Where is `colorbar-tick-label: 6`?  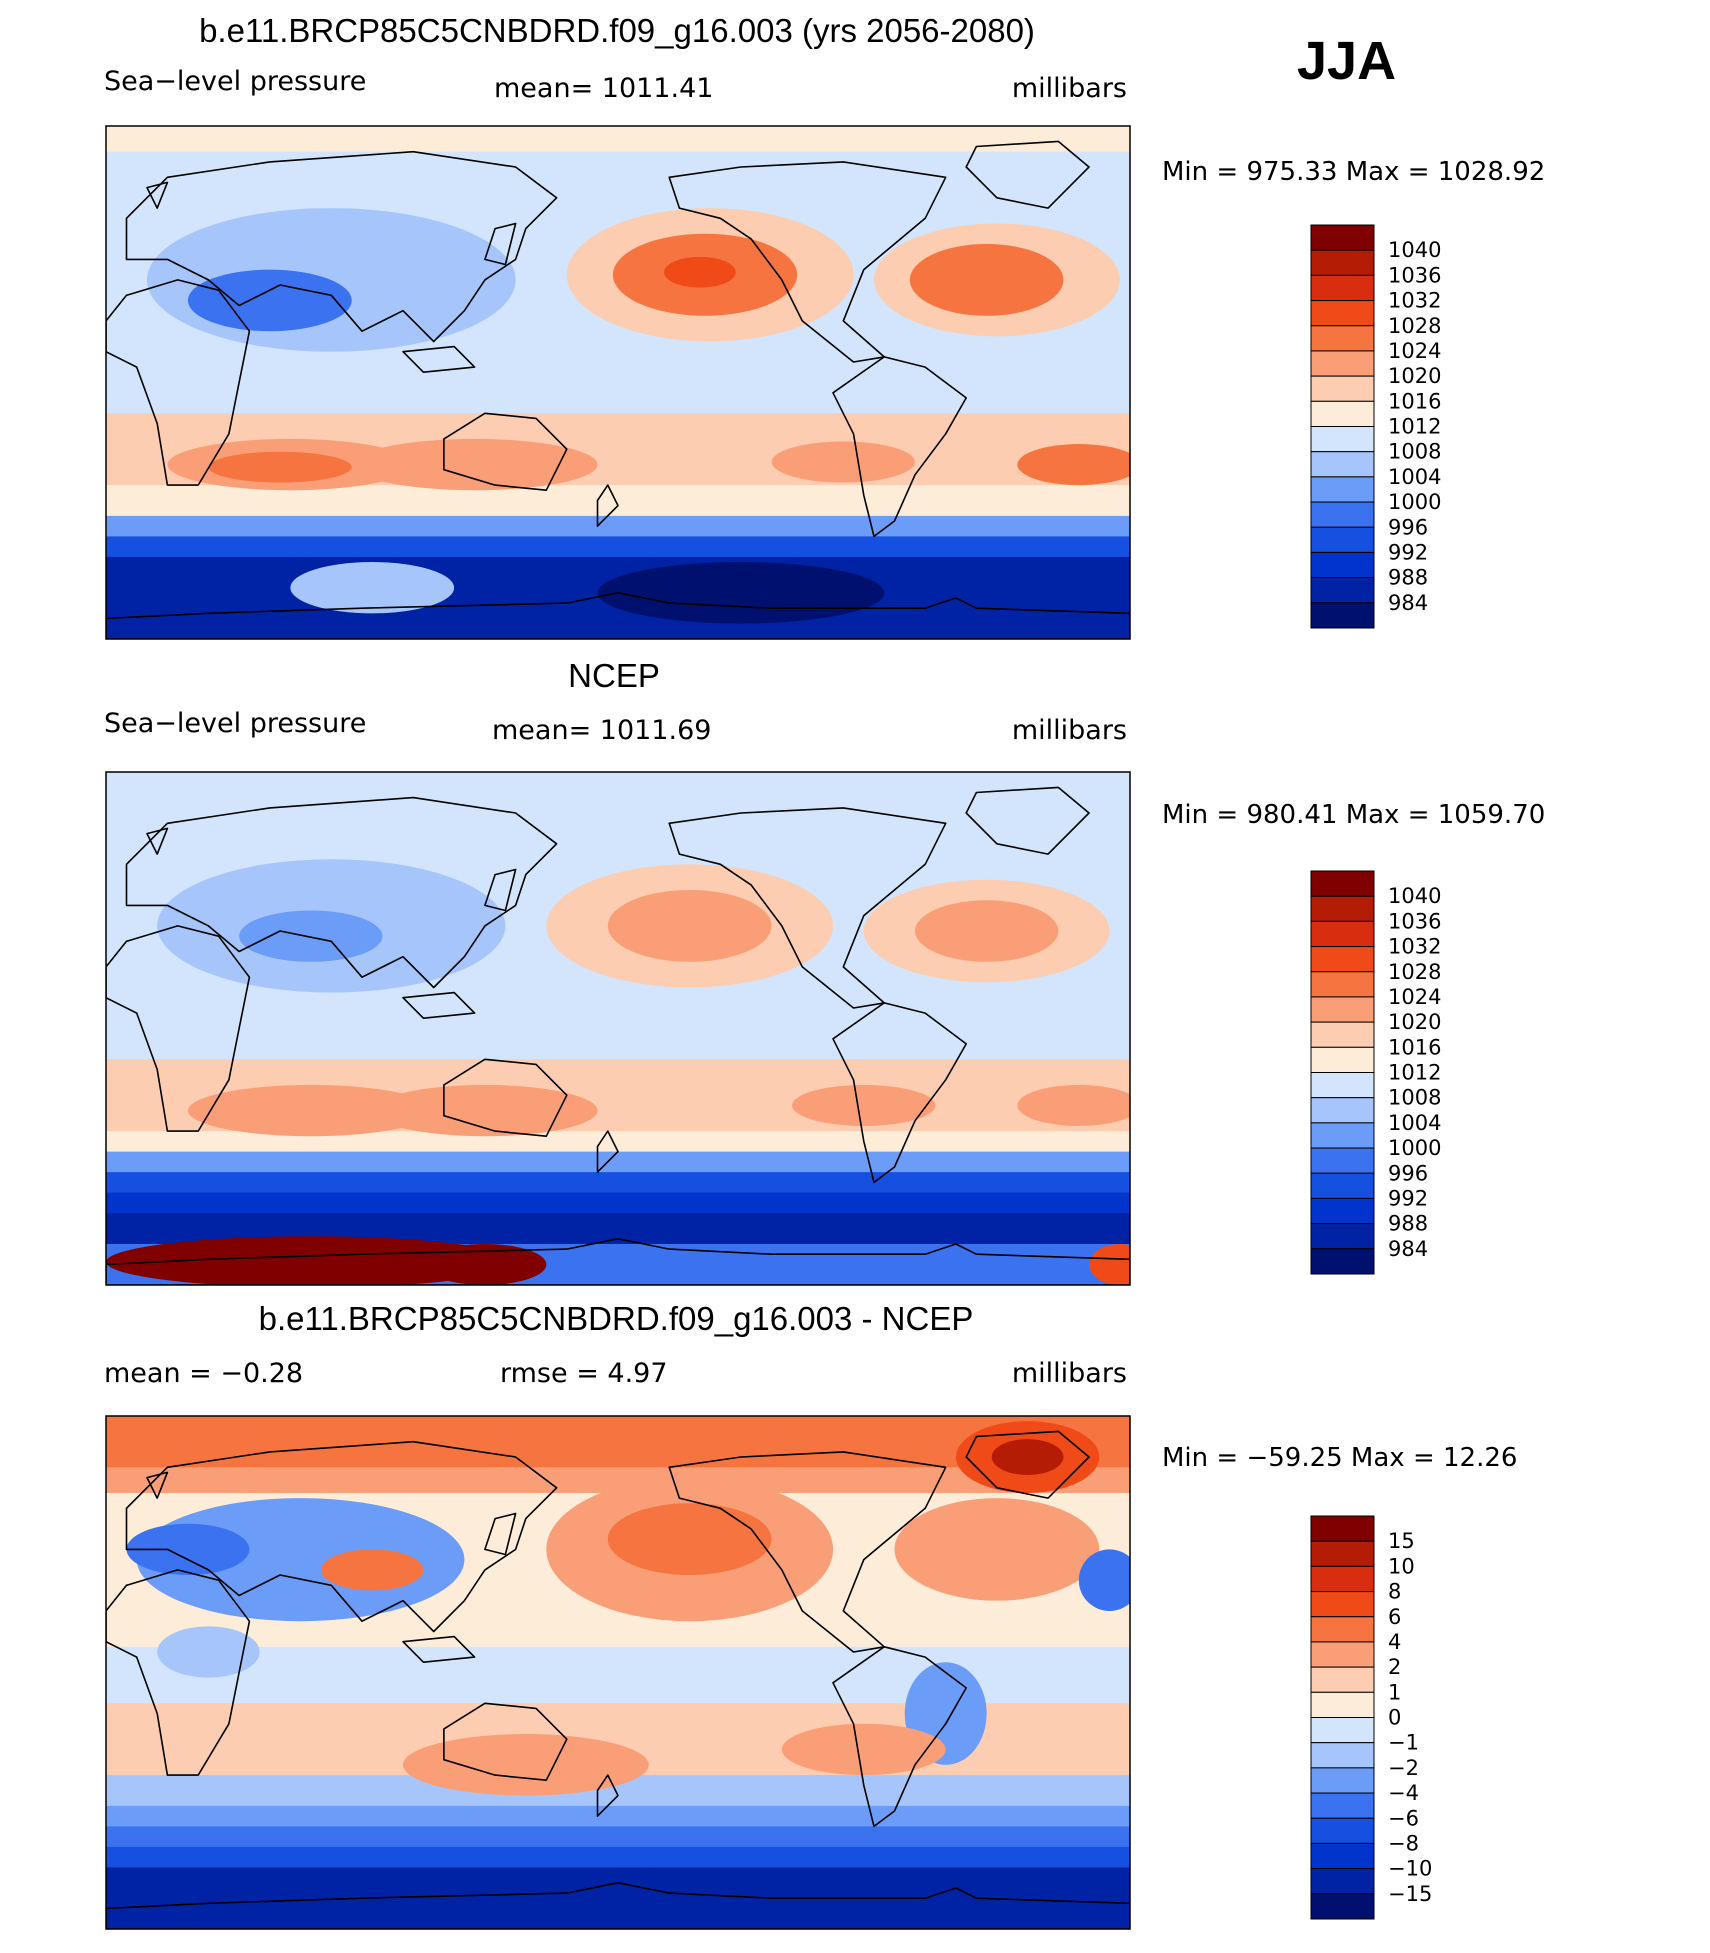 colorbar-tick-label: 6 is located at coordinates (1394, 1617).